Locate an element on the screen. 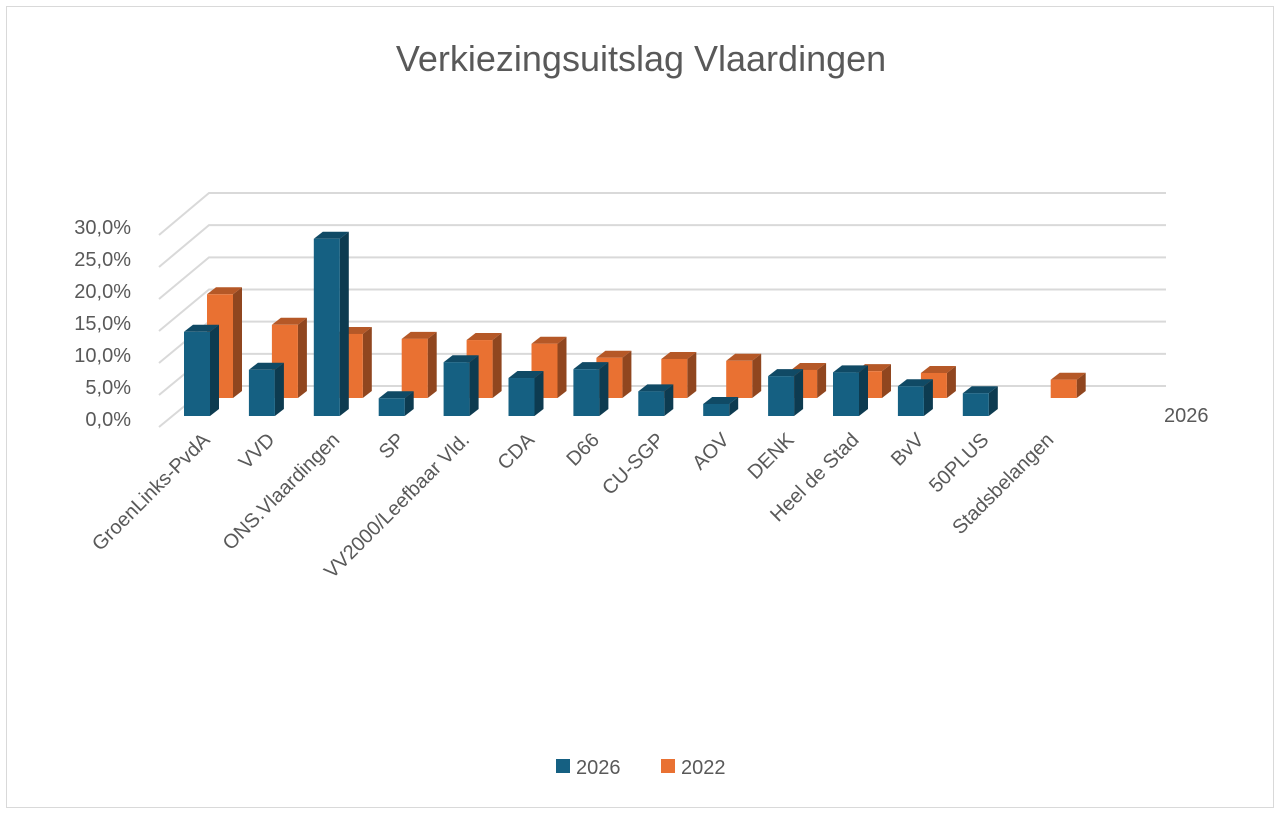 This screenshot has height=816, width=1280. legend: 2026 2022 is located at coordinates (641, 768).